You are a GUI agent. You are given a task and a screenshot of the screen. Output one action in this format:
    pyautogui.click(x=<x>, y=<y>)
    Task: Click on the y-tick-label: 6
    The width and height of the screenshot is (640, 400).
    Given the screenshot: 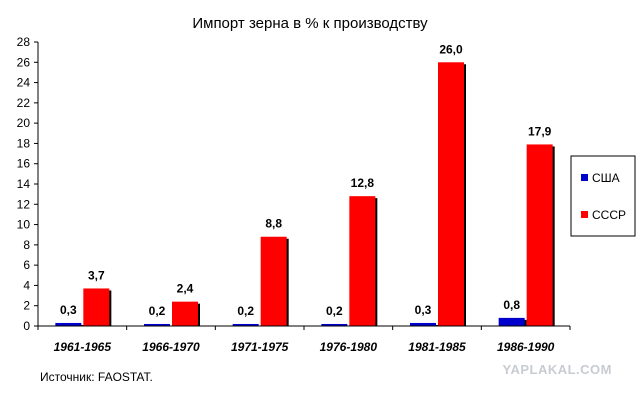 What is the action you would take?
    pyautogui.click(x=26, y=265)
    